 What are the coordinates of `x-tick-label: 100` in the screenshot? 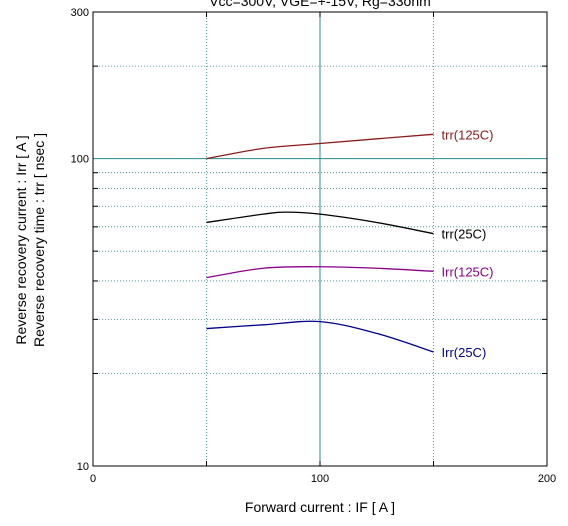 It's located at (320, 479).